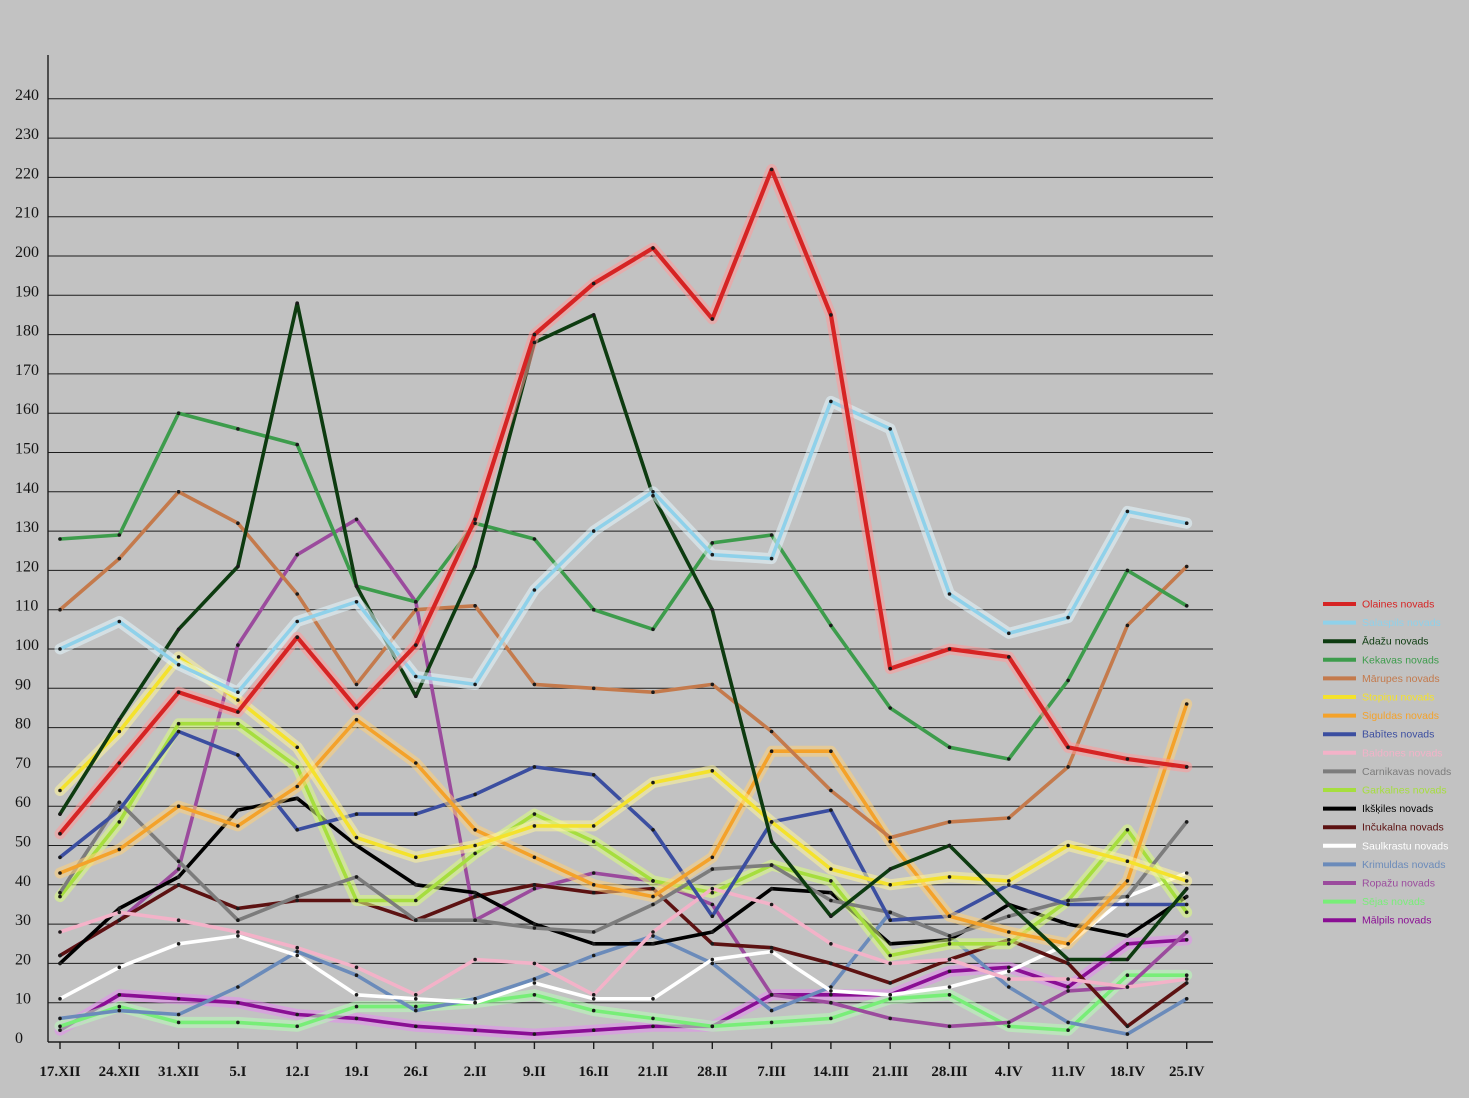 The image size is (1469, 1098). I want to click on x-tick-label: 17.XII, so click(59, 1072).